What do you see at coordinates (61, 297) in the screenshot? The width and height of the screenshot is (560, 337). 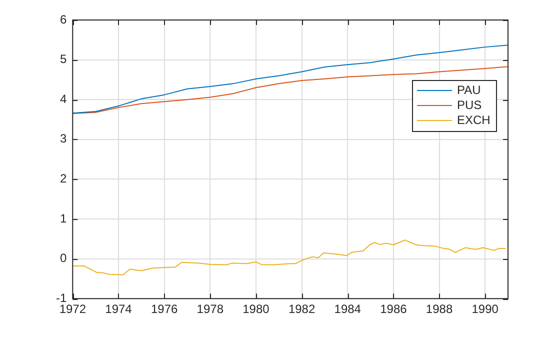 I see `y-tick-label: -1` at bounding box center [61, 297].